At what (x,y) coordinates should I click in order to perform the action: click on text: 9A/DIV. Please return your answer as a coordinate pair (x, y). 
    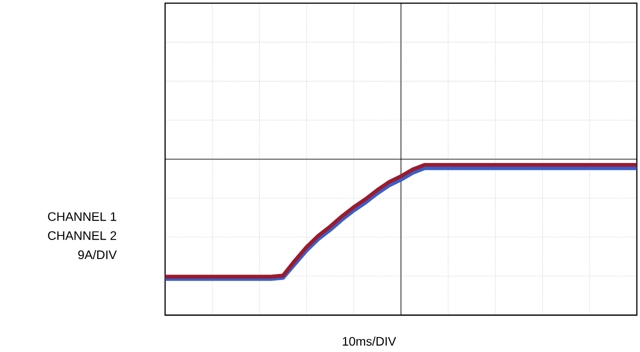
    Looking at the image, I should click on (97, 255).